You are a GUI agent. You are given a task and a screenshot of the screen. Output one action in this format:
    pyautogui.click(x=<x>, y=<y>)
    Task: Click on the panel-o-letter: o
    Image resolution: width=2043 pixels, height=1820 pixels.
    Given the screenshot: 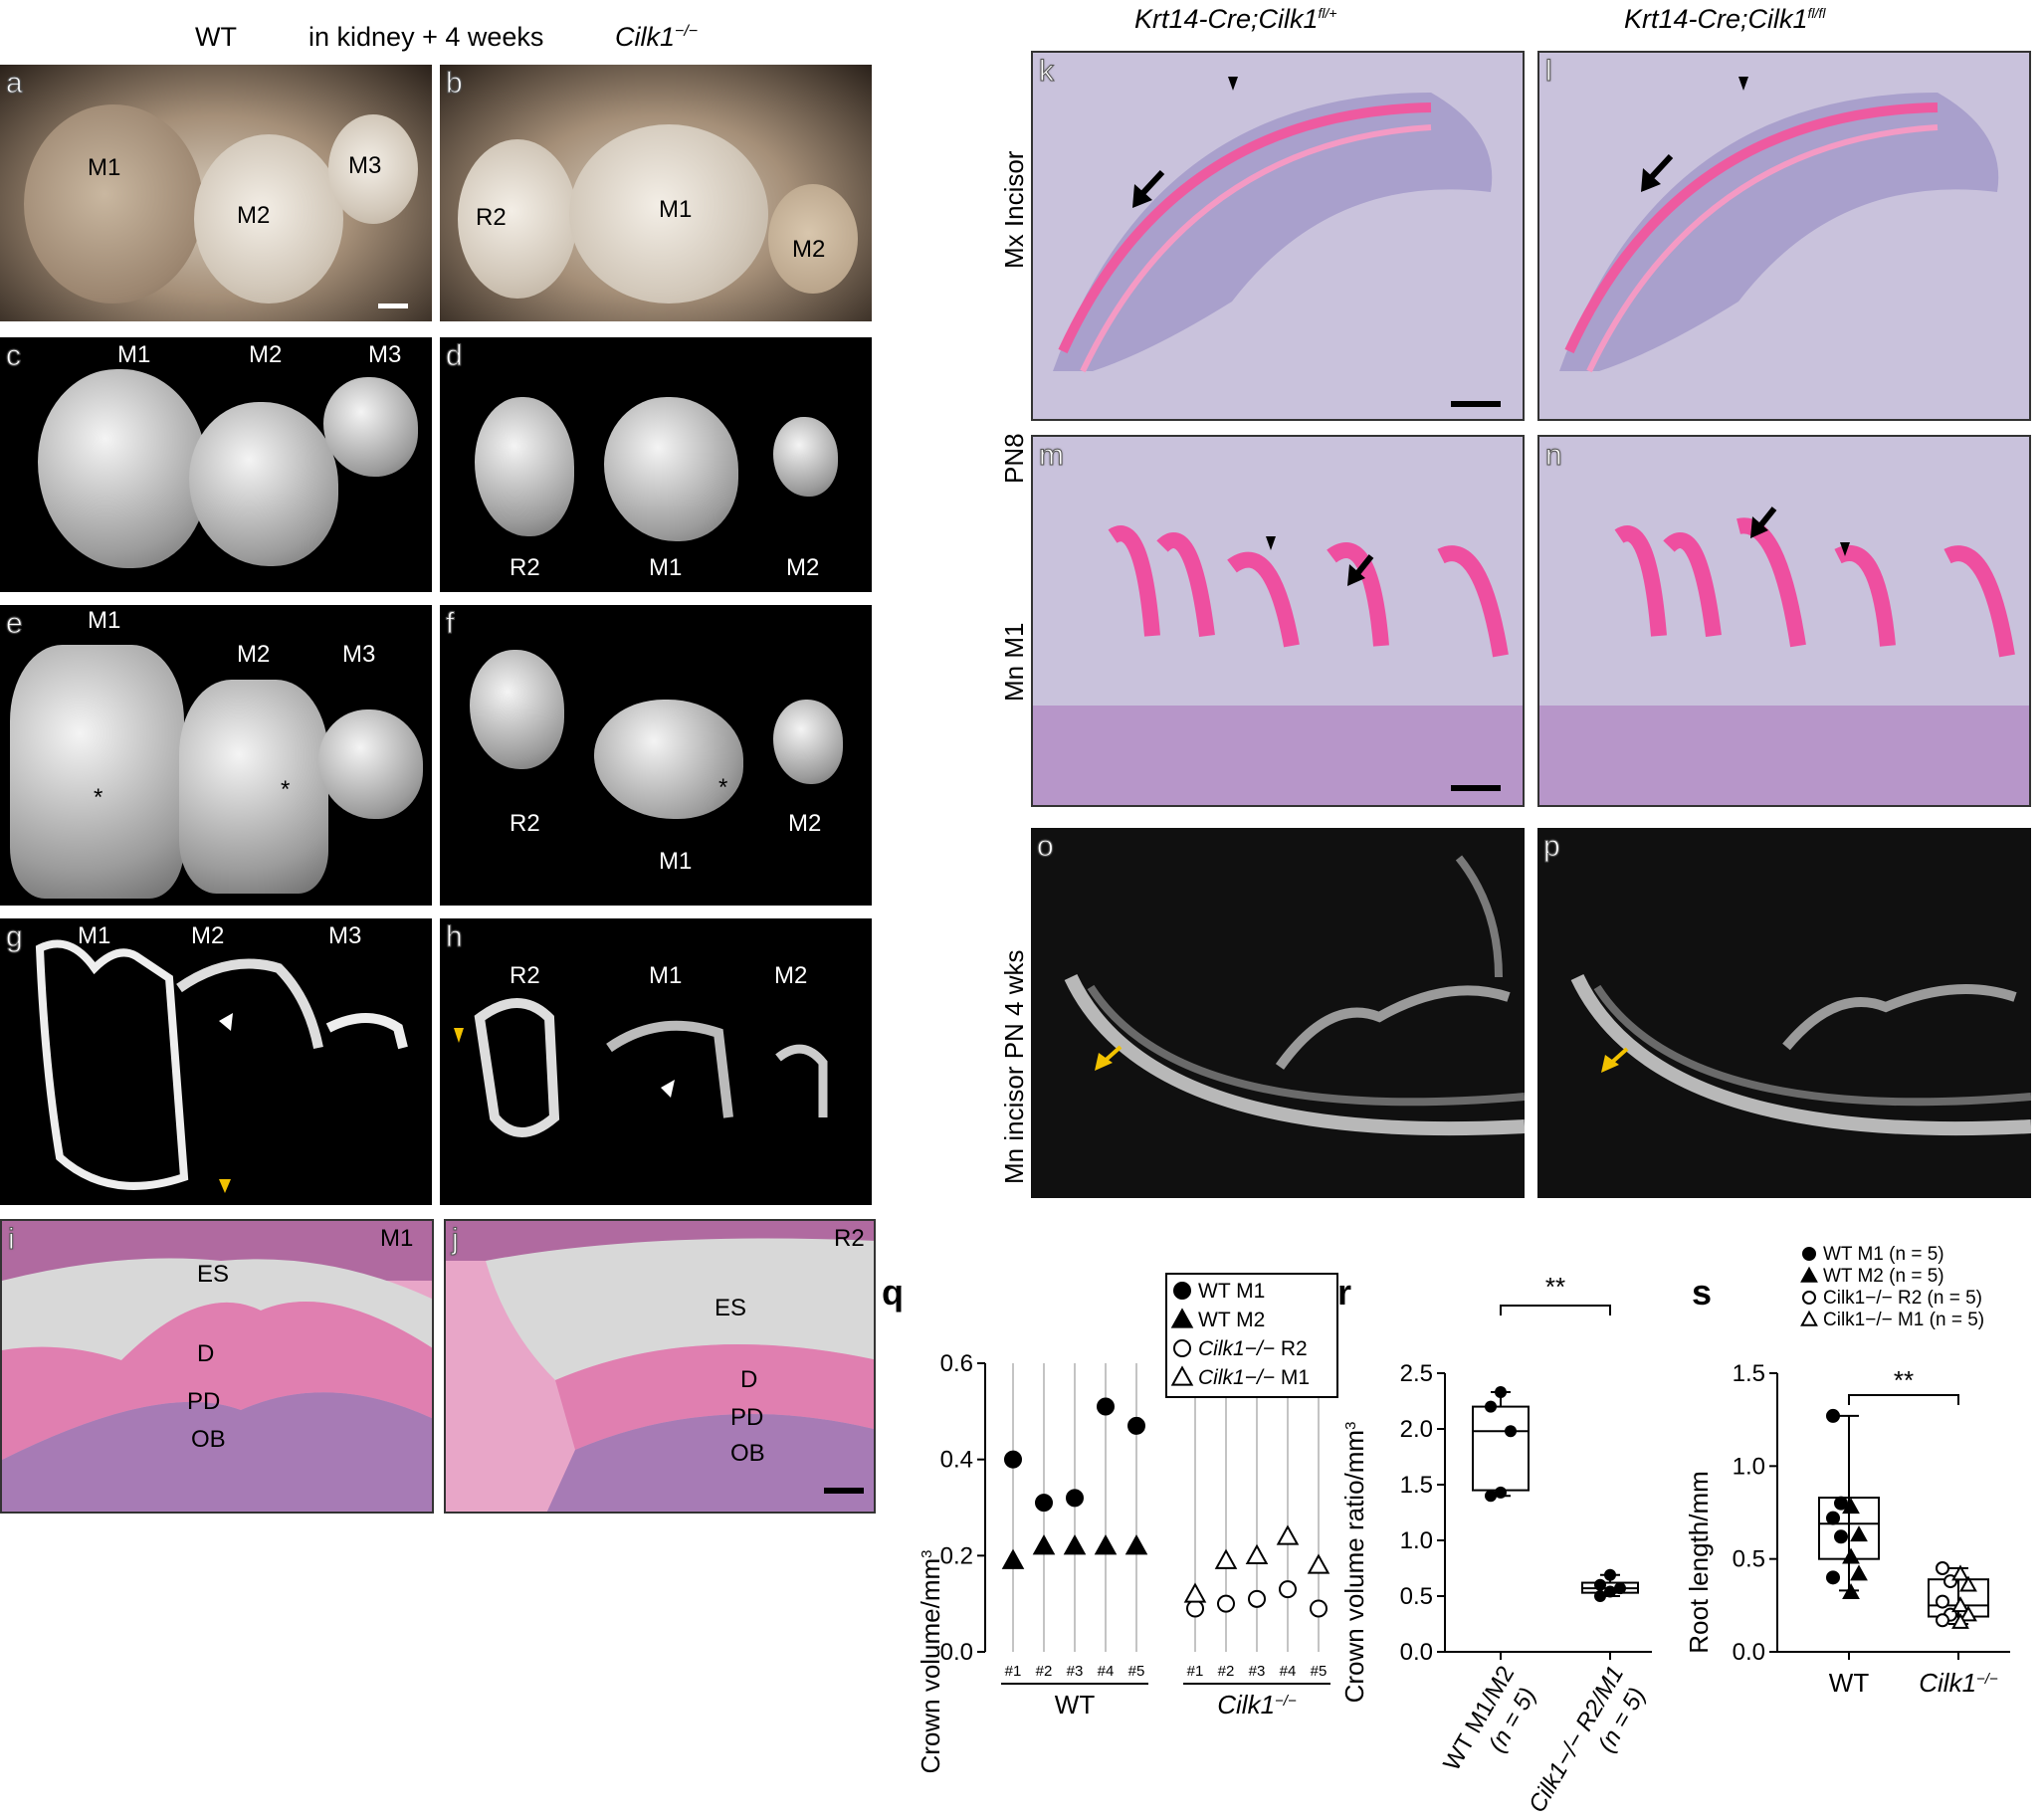 What is the action you would take?
    pyautogui.click(x=1046, y=847)
    